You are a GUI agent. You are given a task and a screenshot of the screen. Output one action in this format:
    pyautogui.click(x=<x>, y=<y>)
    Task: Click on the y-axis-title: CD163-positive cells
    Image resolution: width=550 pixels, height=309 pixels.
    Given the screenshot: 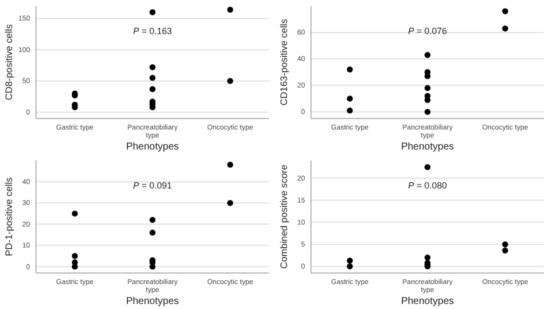 What is the action you would take?
    pyautogui.click(x=284, y=62)
    